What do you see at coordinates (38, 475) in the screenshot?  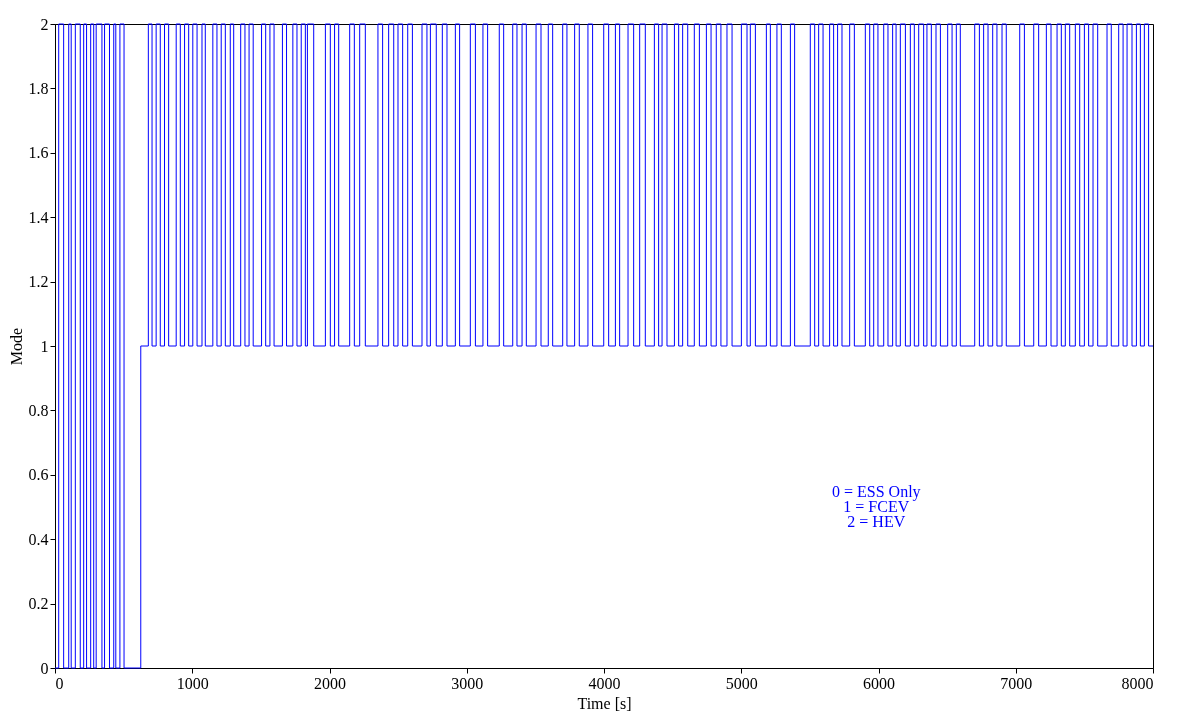 I see `y-tick-label: 0.6` at bounding box center [38, 475].